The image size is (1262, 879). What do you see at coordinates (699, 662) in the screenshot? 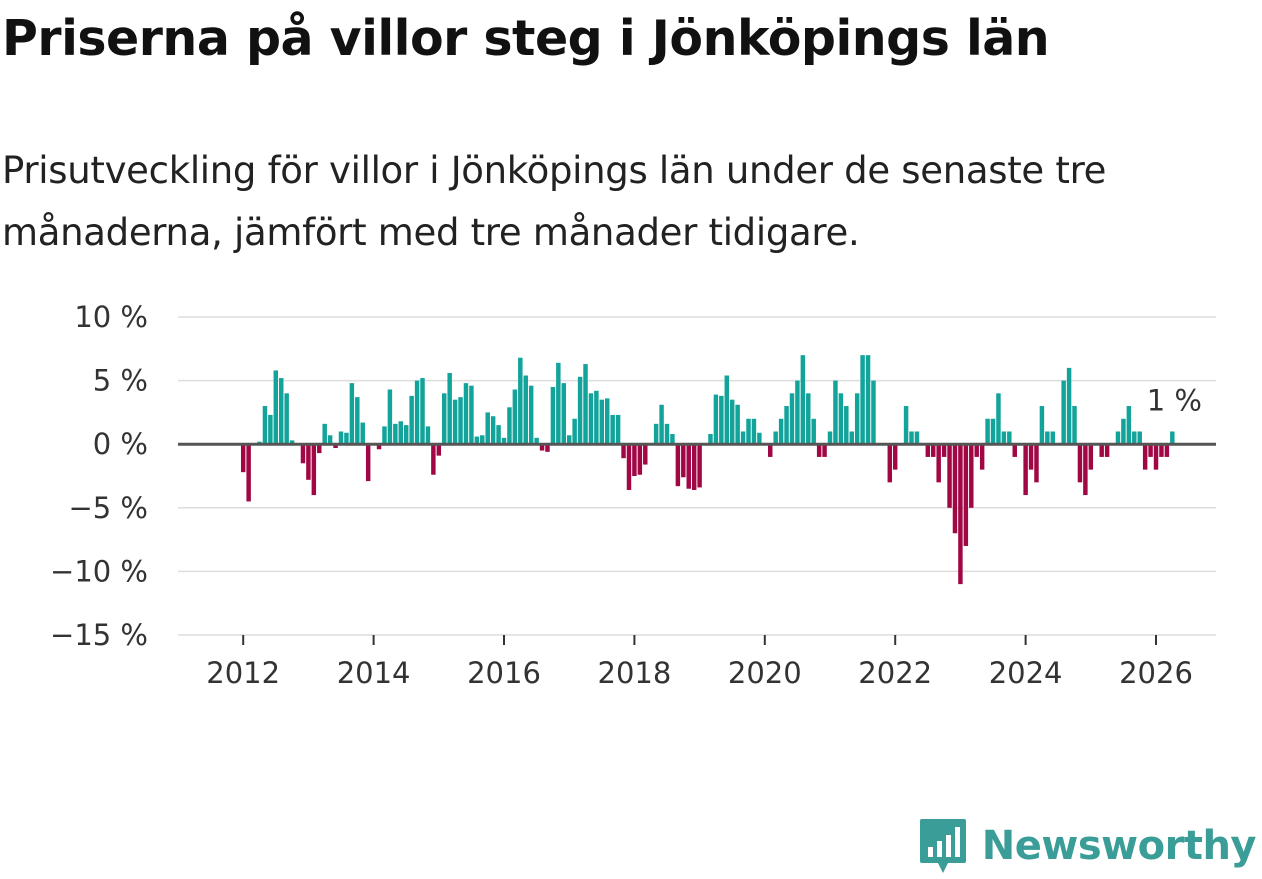
I see `x-axis: 2012 2014 2016 2018 2020 2022 2024 2026` at bounding box center [699, 662].